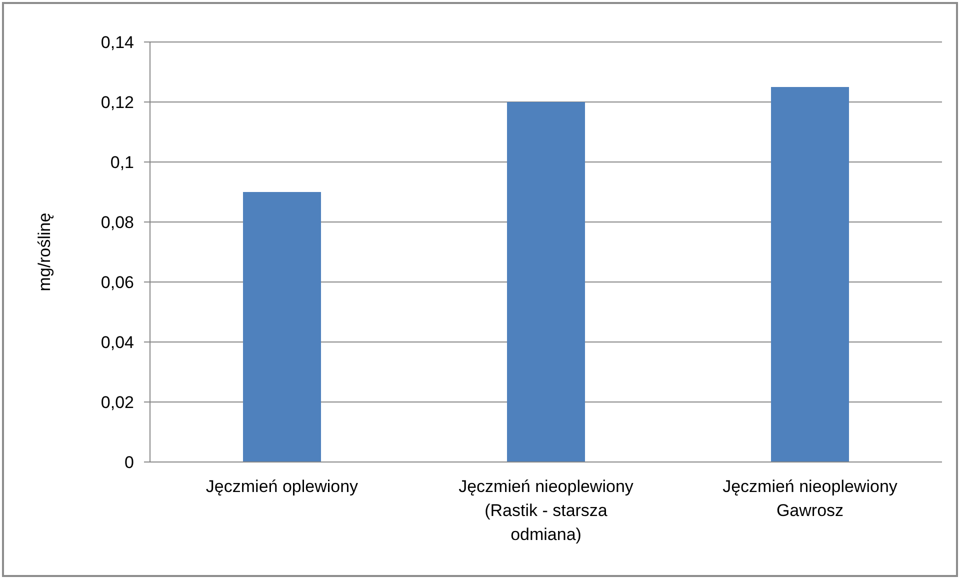 This screenshot has height=583, width=960. I want to click on y-tick-label: 0,06, so click(117, 282).